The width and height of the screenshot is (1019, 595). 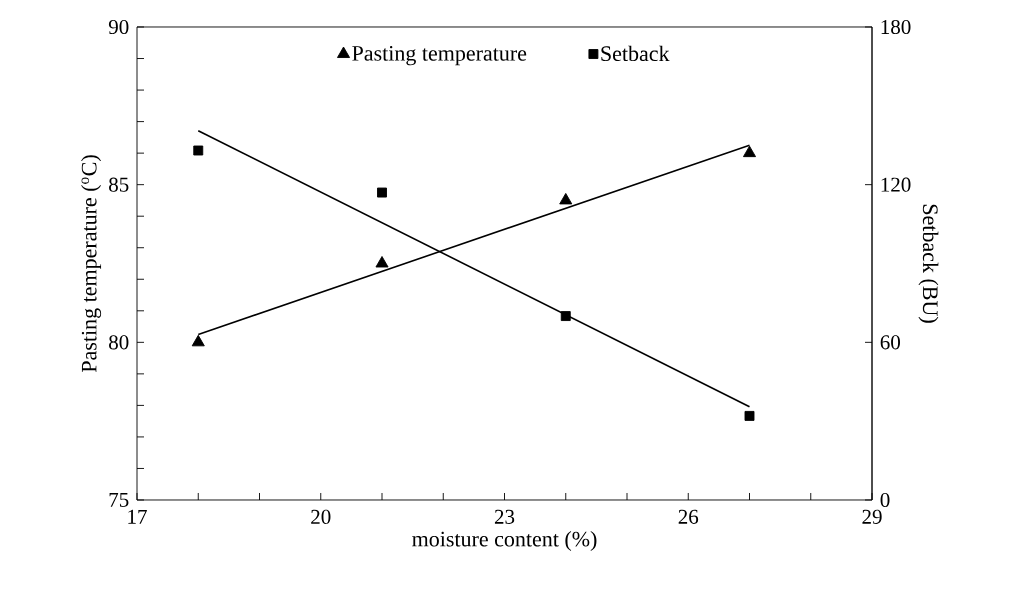 What do you see at coordinates (137, 516) in the screenshot?
I see `x-tick-label: 17` at bounding box center [137, 516].